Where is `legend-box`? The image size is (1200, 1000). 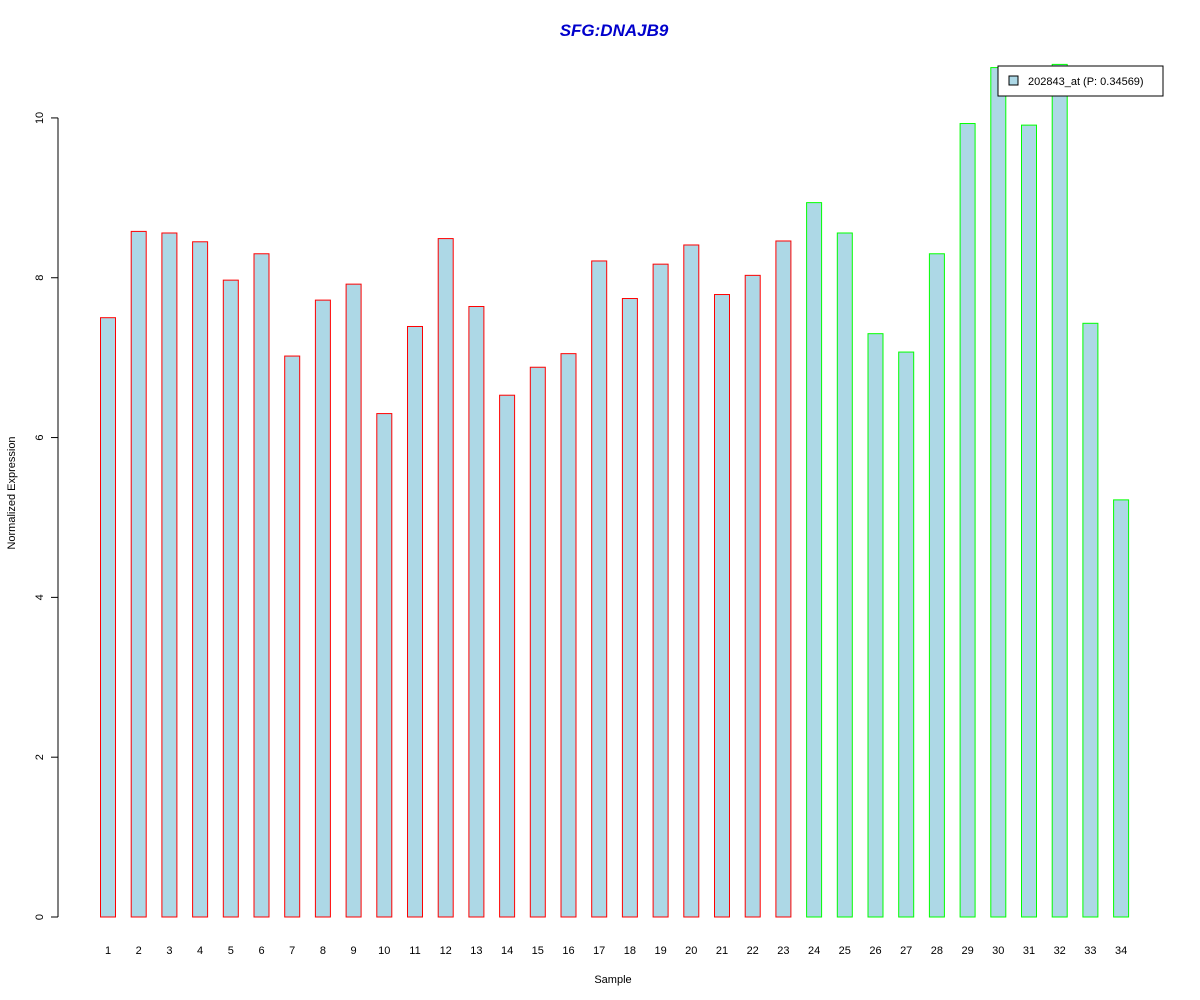
legend-box is located at coordinates (1080, 81).